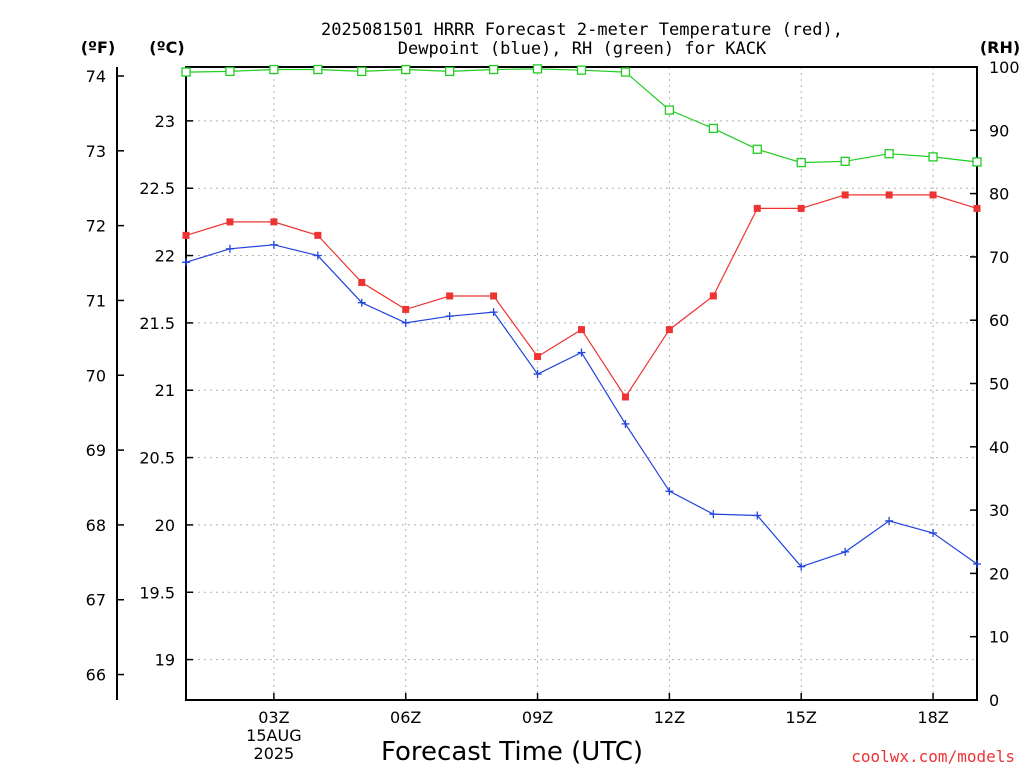 This screenshot has width=1024, height=768. What do you see at coordinates (96, 375) in the screenshot?
I see `fahrenheit-tick-label: 70` at bounding box center [96, 375].